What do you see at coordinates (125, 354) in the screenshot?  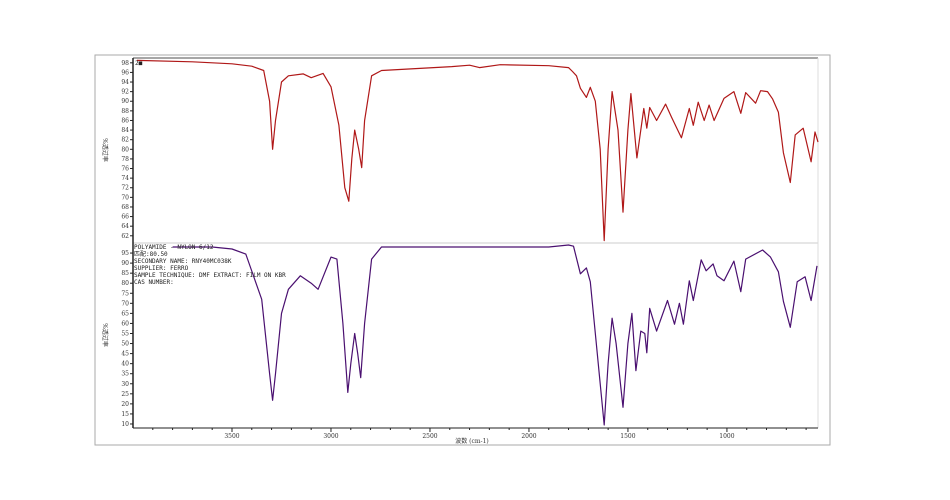 I see `y-tick-label: 45` at bounding box center [125, 354].